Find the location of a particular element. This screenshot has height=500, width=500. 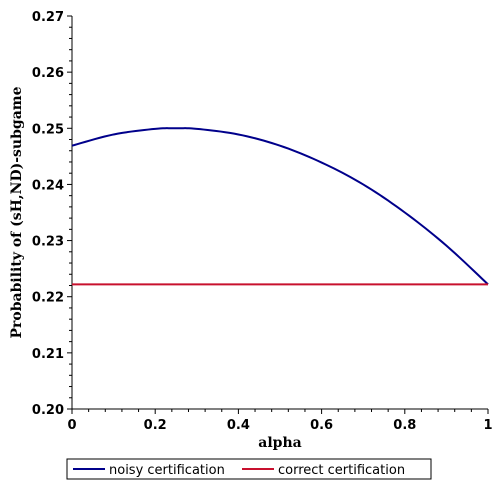

x-tick-label: 0 is located at coordinates (71, 425).